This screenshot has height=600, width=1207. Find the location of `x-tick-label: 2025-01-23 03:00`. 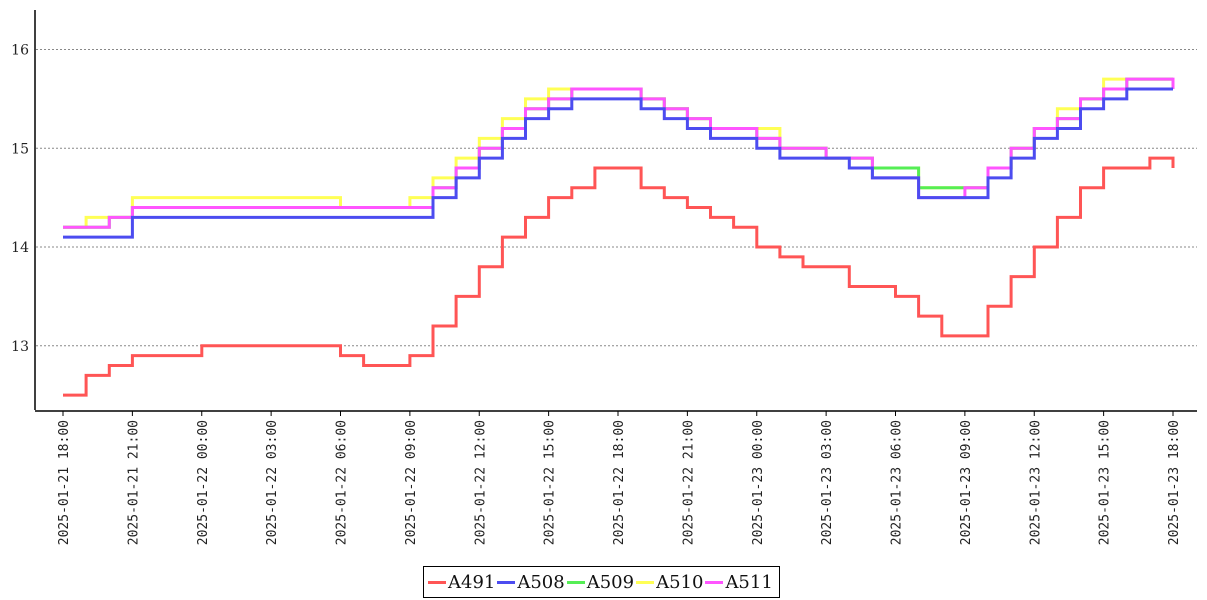

x-tick-label: 2025-01-23 03:00 is located at coordinates (827, 482).